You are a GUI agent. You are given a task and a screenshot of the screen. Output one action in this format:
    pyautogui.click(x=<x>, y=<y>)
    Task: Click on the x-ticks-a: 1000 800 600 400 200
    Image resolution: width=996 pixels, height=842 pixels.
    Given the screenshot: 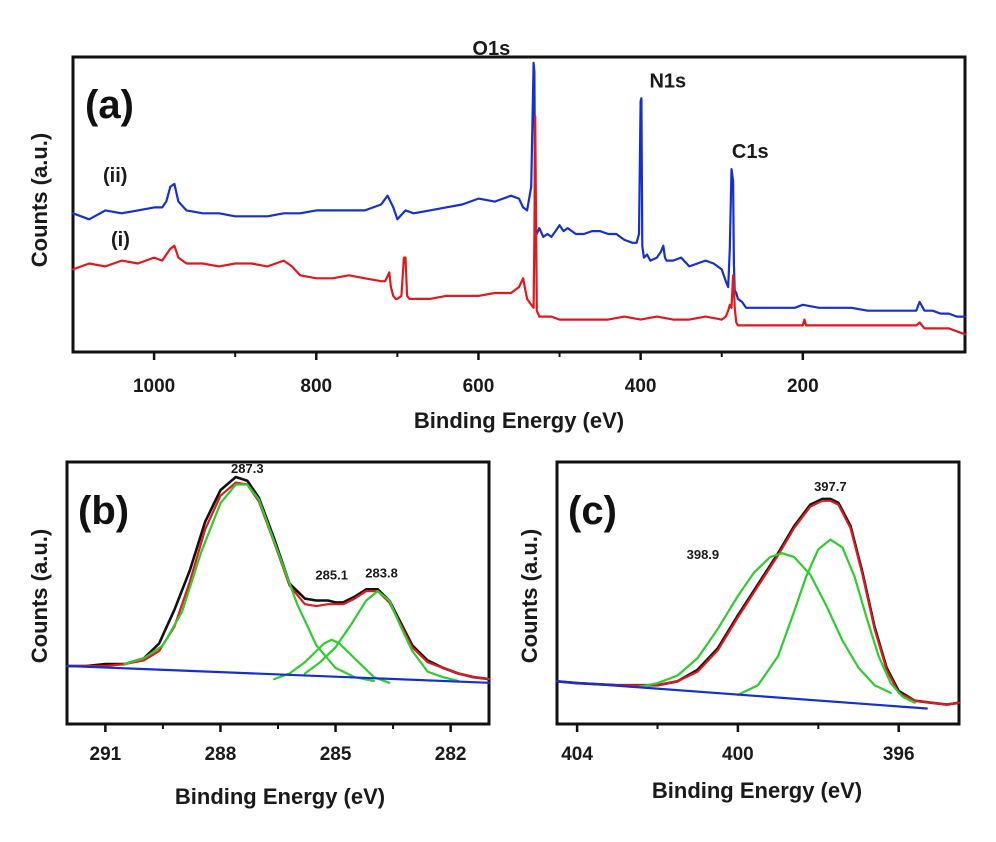 What is the action you would take?
    pyautogui.click(x=476, y=374)
    